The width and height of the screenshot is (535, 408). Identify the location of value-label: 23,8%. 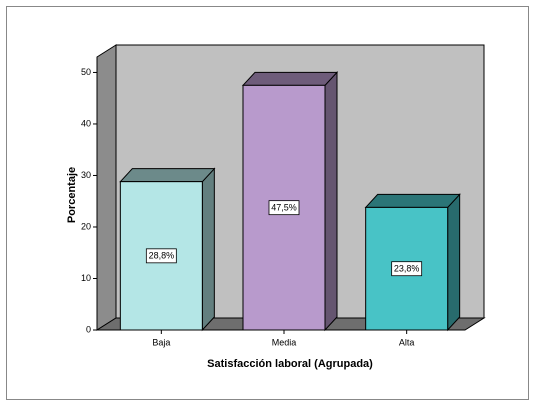
(407, 269).